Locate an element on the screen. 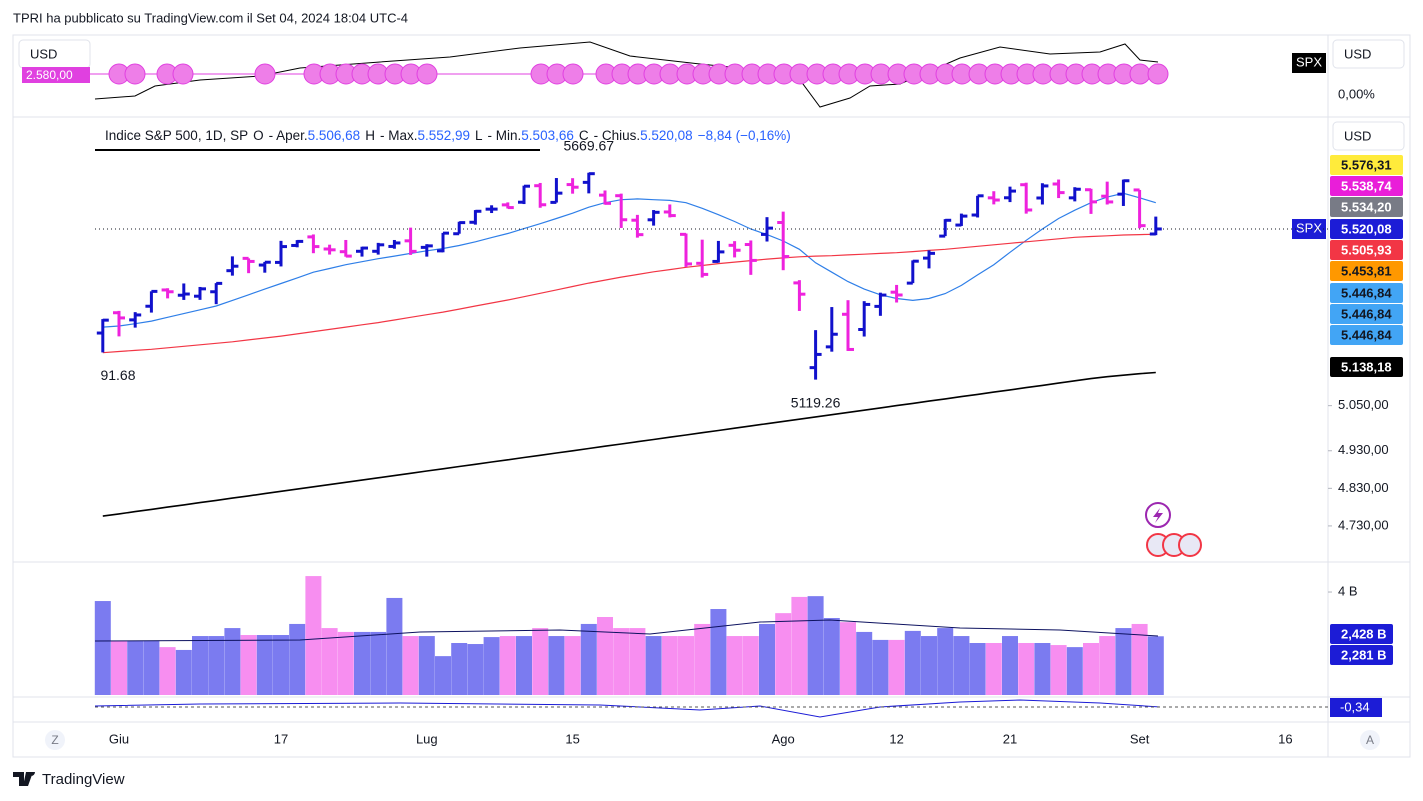  annotation: 5669.67 is located at coordinates (588, 145).